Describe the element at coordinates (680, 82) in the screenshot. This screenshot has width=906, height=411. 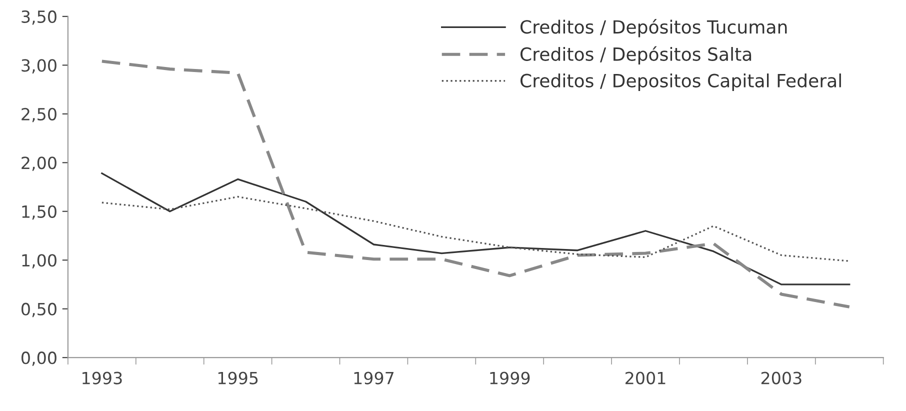
I see `legend-label: Creditos / Depositos Capital Federal` at that location.